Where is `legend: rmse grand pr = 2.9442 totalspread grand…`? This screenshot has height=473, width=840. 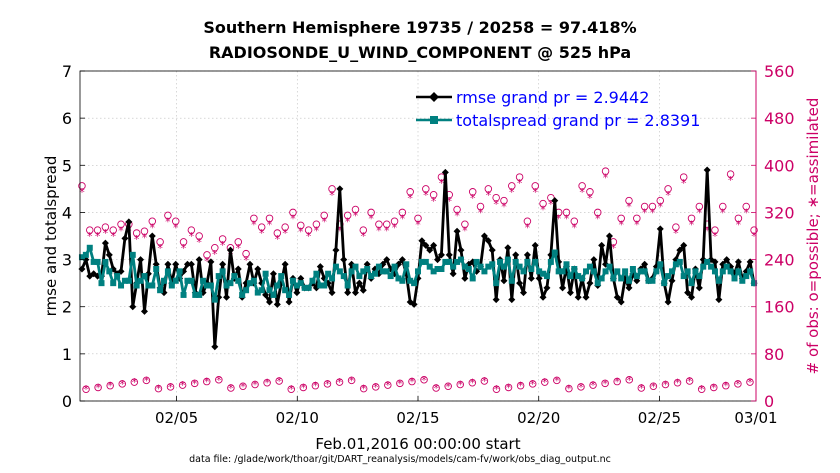
legend: rmse grand pr = 2.9442 totalspread grand… is located at coordinates (558, 109).